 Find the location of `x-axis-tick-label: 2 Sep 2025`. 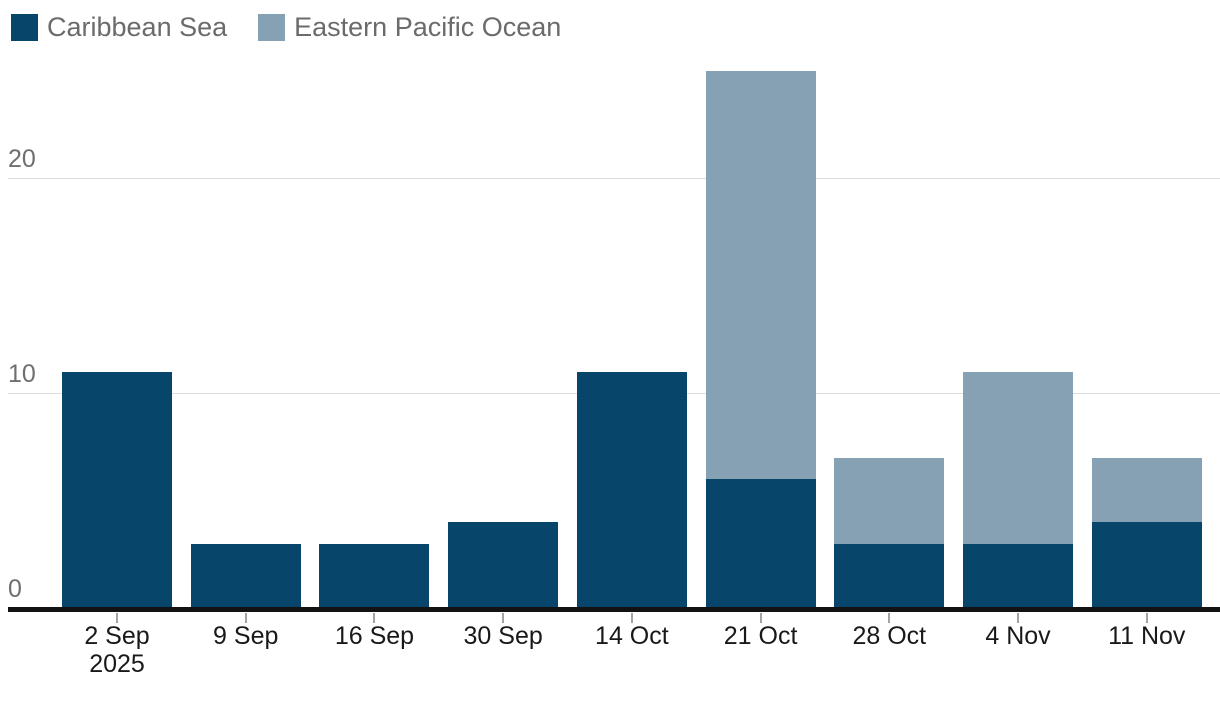

x-axis-tick-label: 2 Sep 2025 is located at coordinates (117, 650).